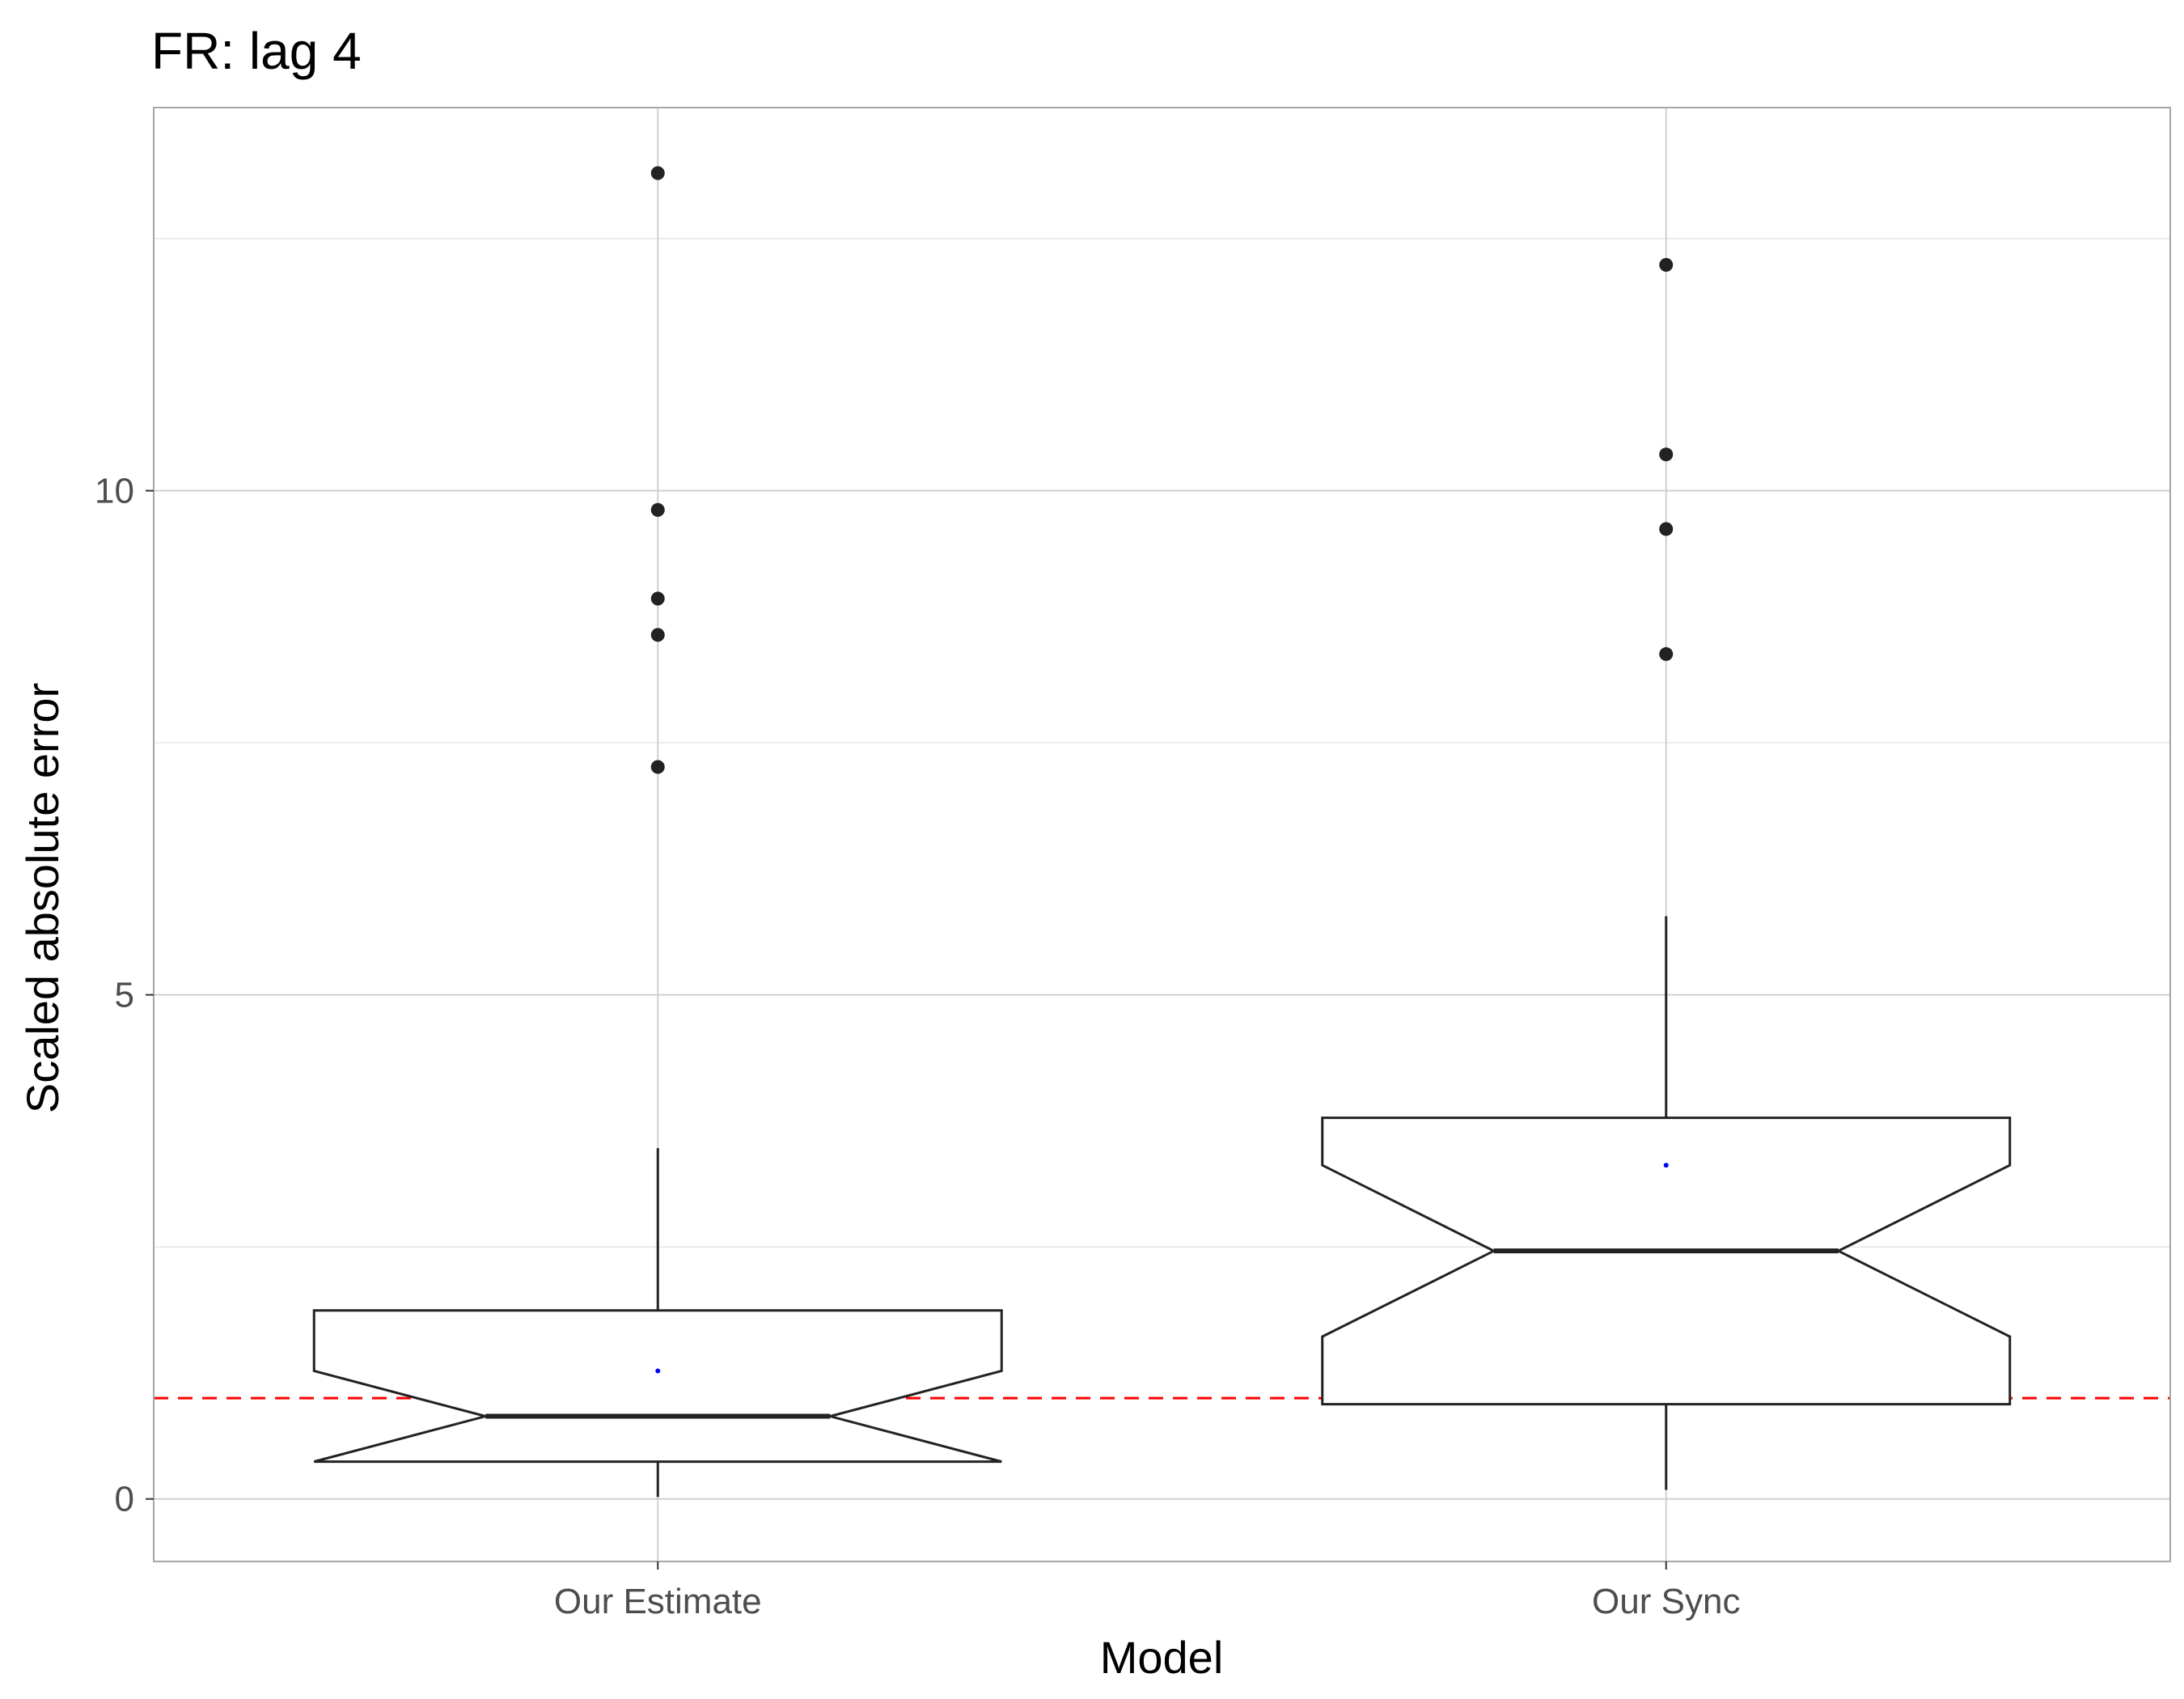 The height and width of the screenshot is (1699, 2184). What do you see at coordinates (1162, 1657) in the screenshot?
I see `x-axis-title: Model` at bounding box center [1162, 1657].